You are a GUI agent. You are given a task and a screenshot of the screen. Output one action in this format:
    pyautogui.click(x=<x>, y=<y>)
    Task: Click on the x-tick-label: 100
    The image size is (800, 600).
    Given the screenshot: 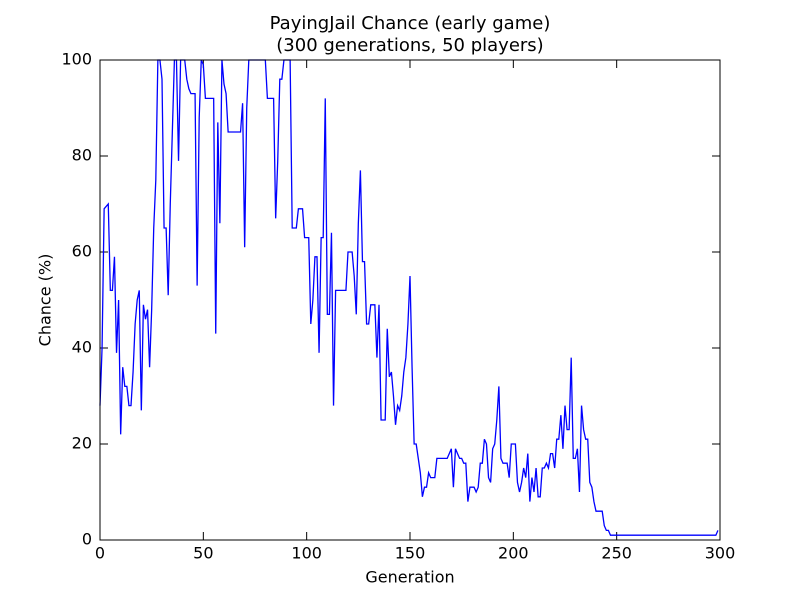 What is the action you would take?
    pyautogui.click(x=306, y=553)
    